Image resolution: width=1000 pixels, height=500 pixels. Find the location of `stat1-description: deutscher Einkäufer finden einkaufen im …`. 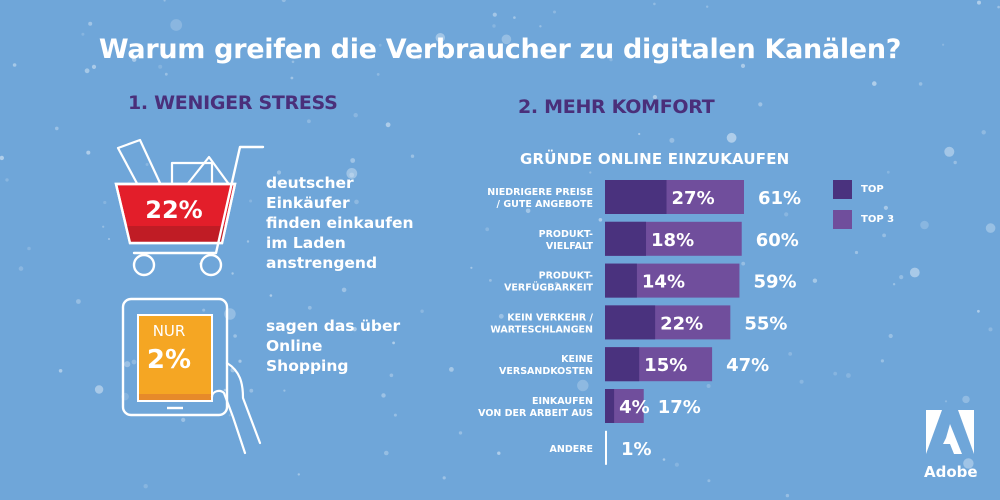

stat1-description: deutscher Einkäufer finden einkaufen im … is located at coordinates (366, 223).